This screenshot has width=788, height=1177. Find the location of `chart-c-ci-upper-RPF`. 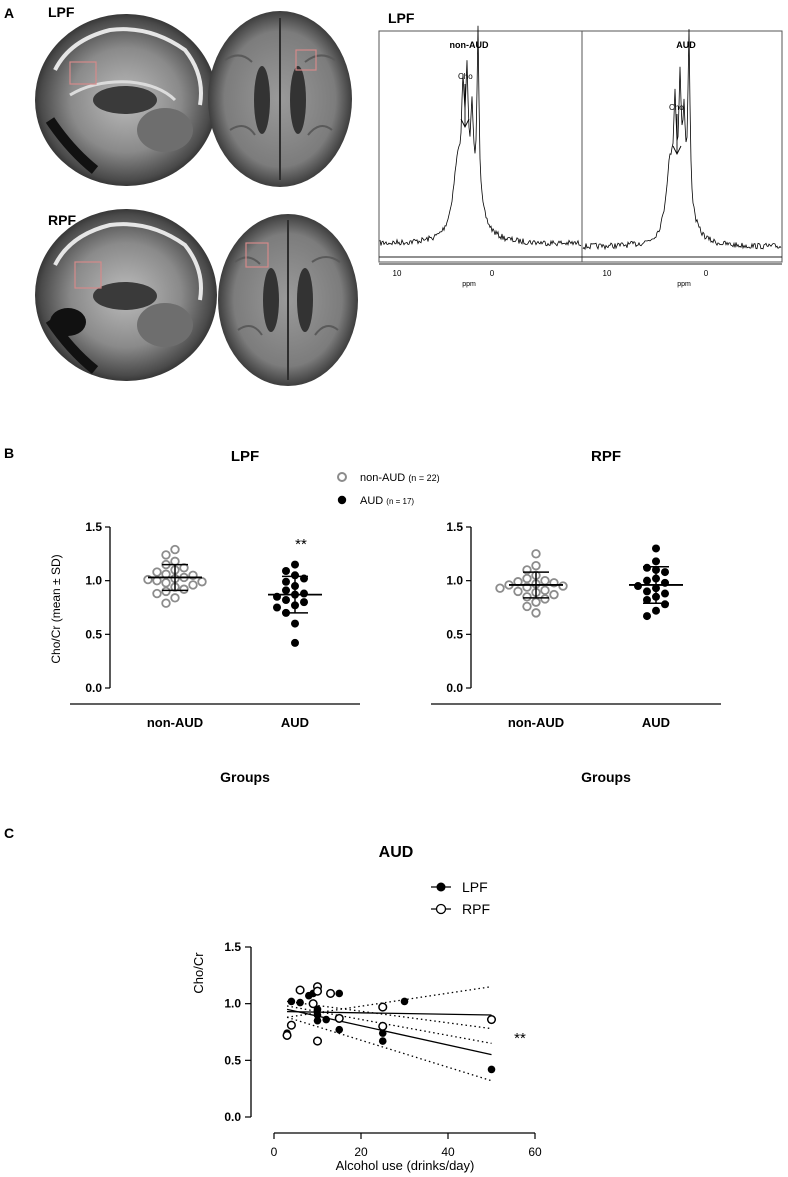

chart-c-ci-upper-RPF is located at coordinates (389, 1002).